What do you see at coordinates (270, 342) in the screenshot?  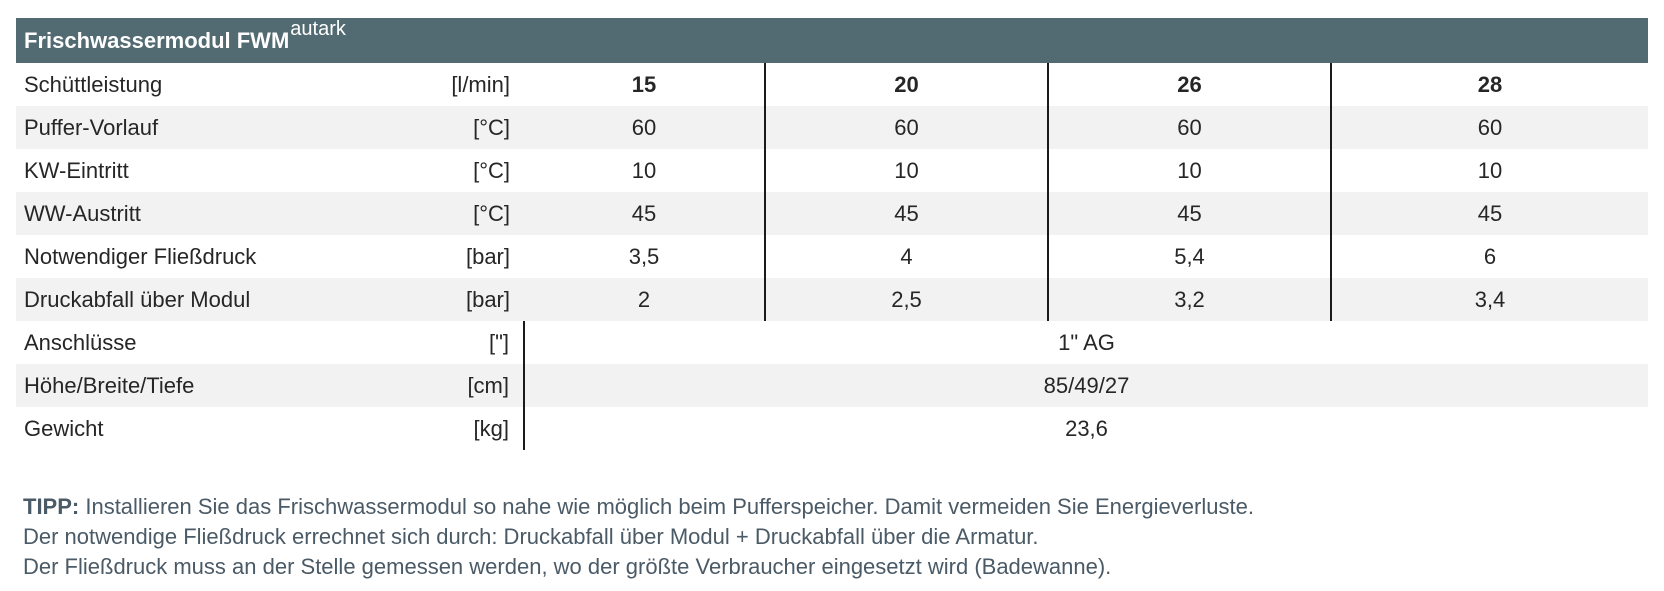 I see `param-label: Anschlüsse ["]` at bounding box center [270, 342].